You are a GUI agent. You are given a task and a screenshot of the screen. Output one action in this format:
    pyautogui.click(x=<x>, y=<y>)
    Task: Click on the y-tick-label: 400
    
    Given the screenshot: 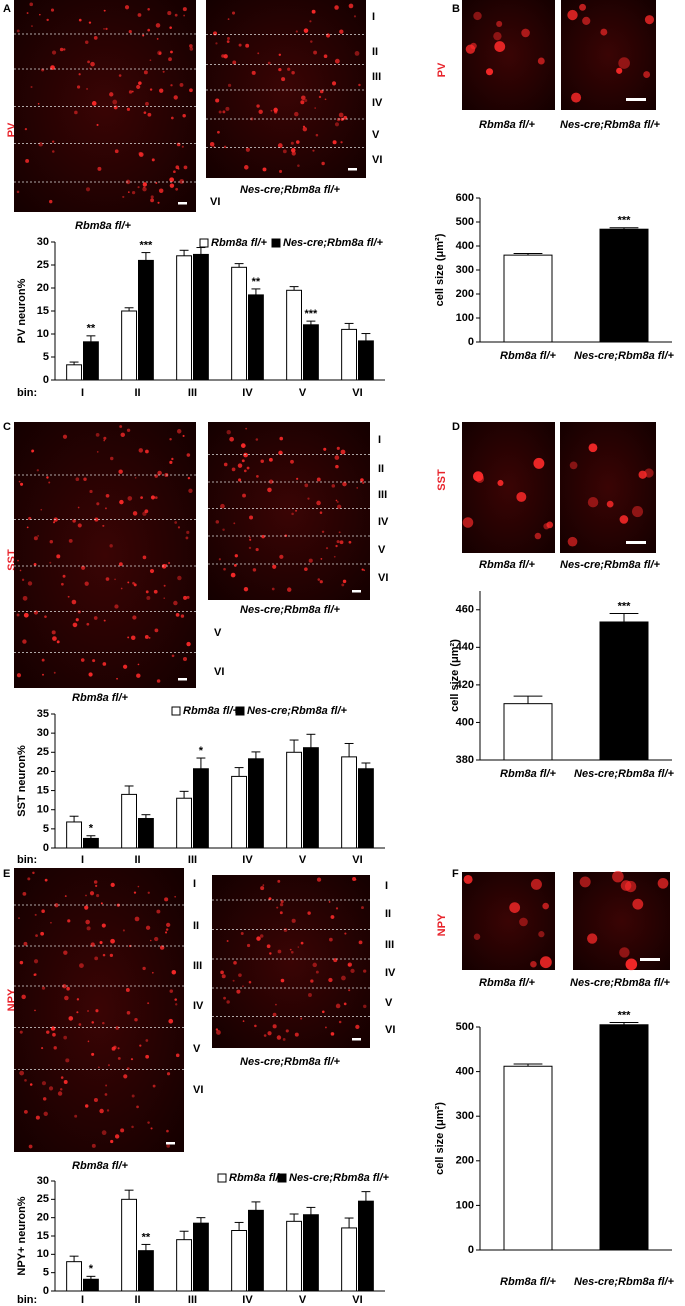 What is the action you would take?
    pyautogui.click(x=465, y=722)
    